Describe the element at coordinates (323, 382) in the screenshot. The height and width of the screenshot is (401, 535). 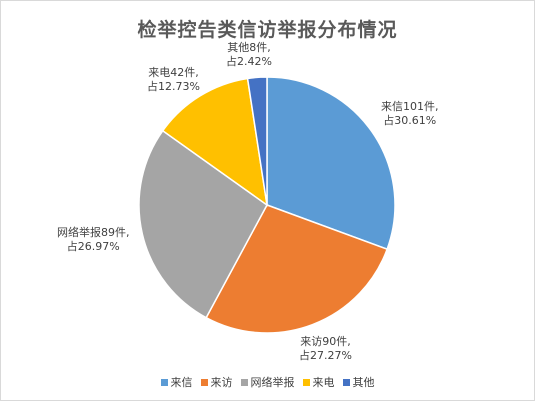
I see `legend-label: 来电` at that location.